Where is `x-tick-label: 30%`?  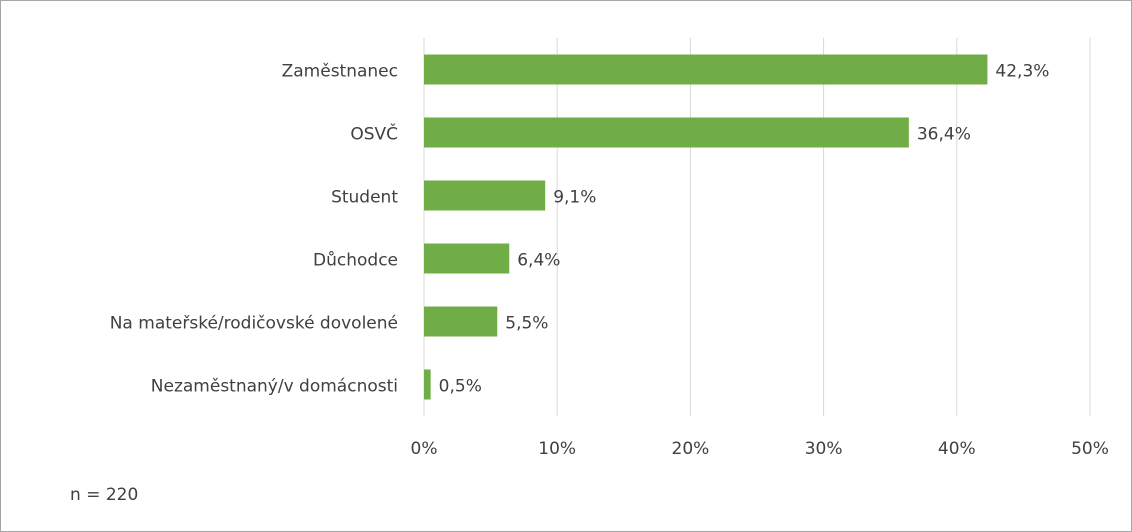
x-tick-label: 30% is located at coordinates (824, 449).